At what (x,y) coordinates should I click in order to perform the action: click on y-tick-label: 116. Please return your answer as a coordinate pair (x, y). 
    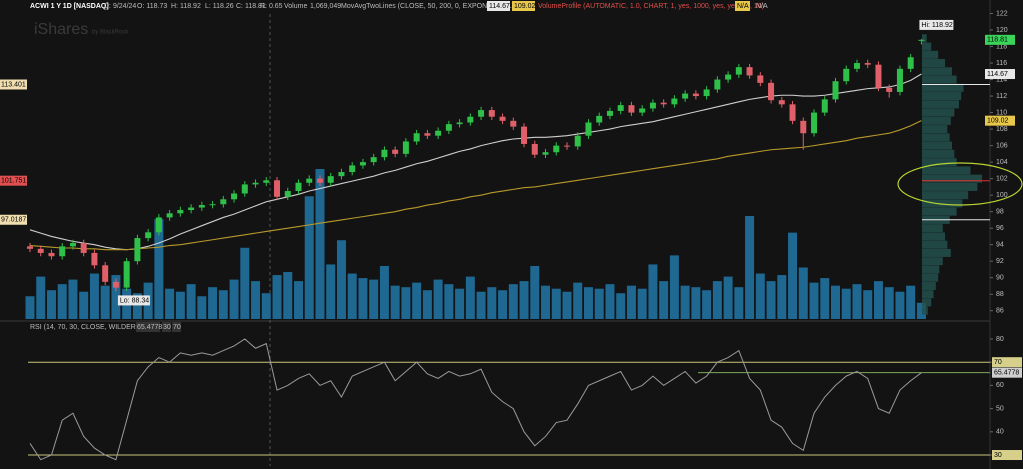
    Looking at the image, I should click on (1001, 63).